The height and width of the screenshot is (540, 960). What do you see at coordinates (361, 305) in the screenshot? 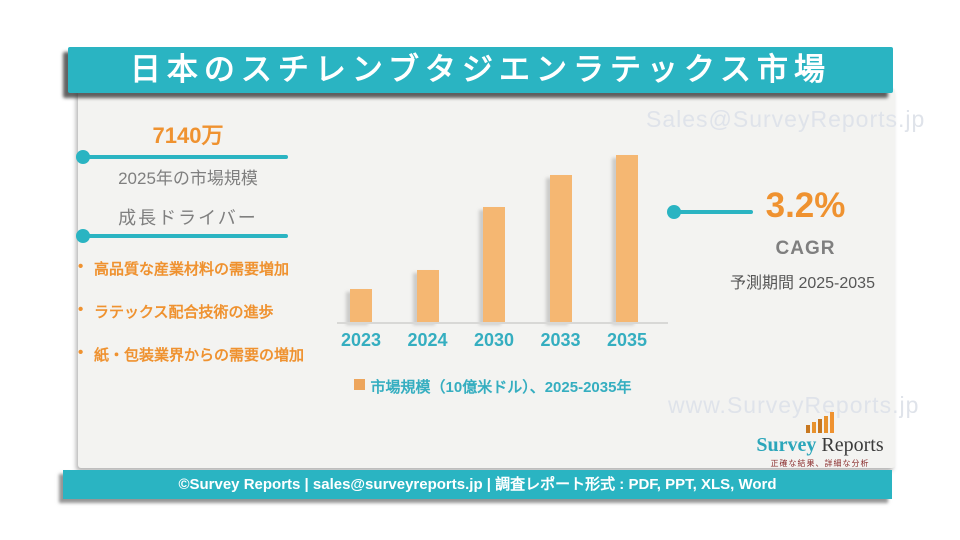
I see `bar-2023` at bounding box center [361, 305].